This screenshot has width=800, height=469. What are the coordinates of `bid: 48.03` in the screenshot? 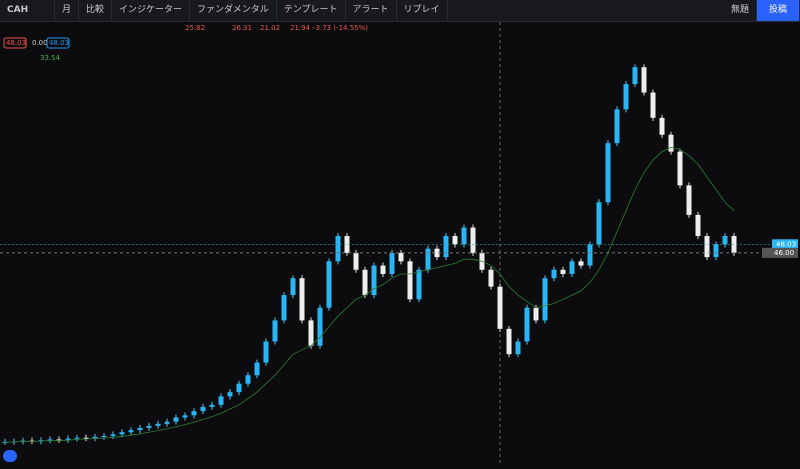 It's located at (16, 43).